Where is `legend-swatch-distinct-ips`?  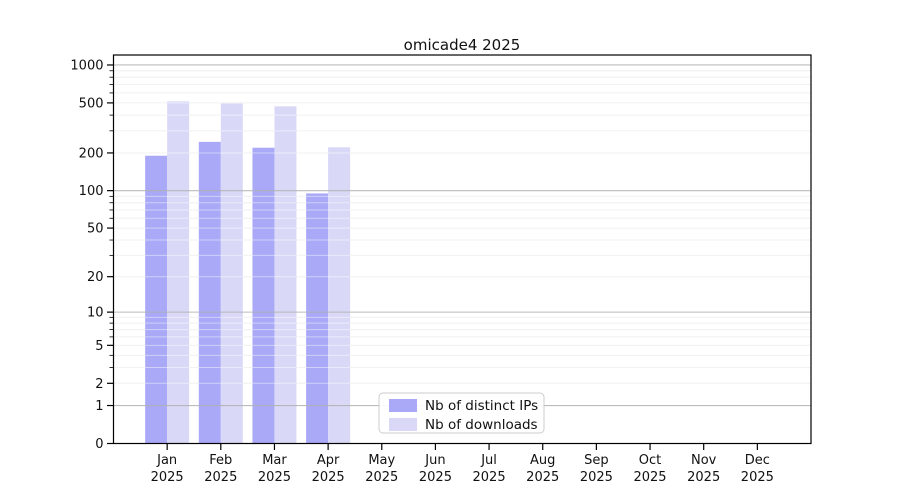
legend-swatch-distinct-ips is located at coordinates (403, 405).